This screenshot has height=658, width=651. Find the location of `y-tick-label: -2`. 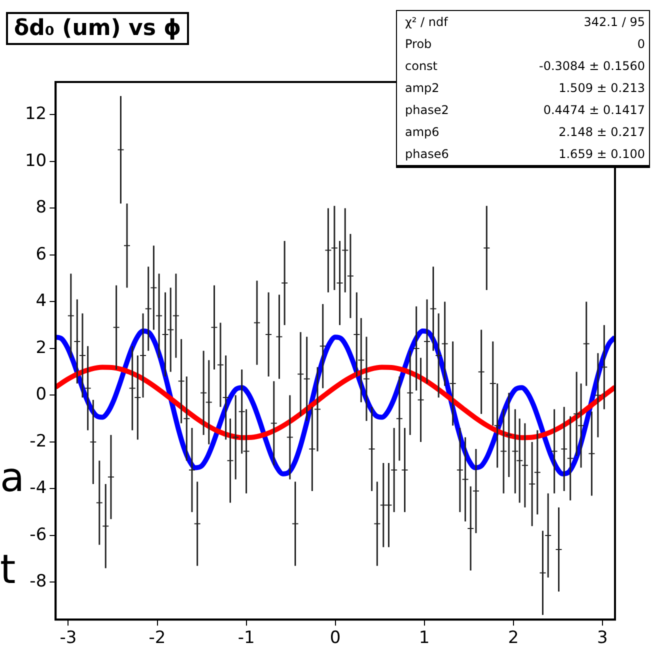

y-tick-label: -2 is located at coordinates (38, 441).